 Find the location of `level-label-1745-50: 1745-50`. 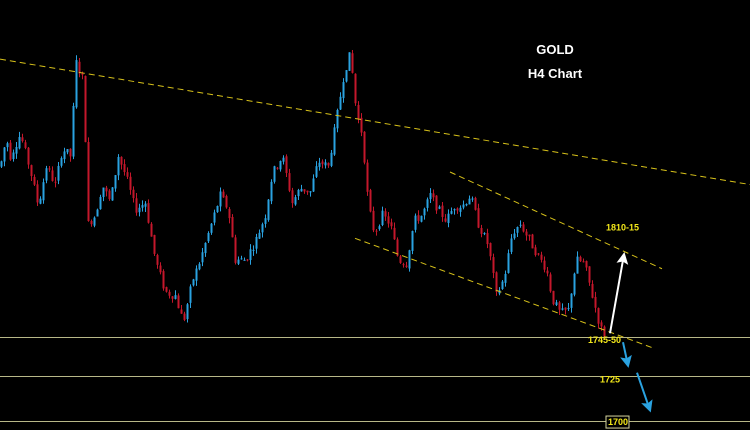

level-label-1745-50: 1745-50 is located at coordinates (604, 340).